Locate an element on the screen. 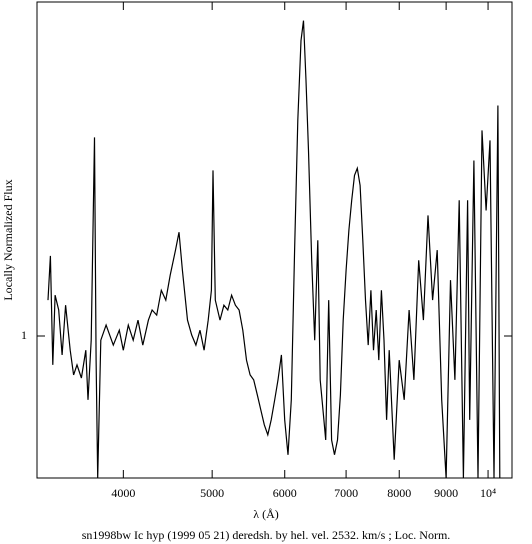 This screenshot has width=532, height=544. x-tick-label: 9000 is located at coordinates (446, 493).